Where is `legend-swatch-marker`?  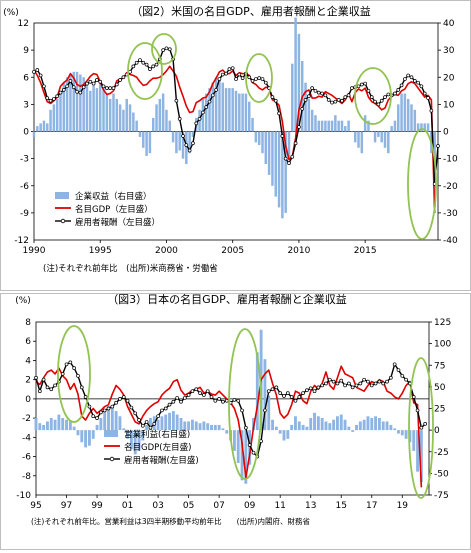
legend-swatch-marker is located at coordinates (112, 459).